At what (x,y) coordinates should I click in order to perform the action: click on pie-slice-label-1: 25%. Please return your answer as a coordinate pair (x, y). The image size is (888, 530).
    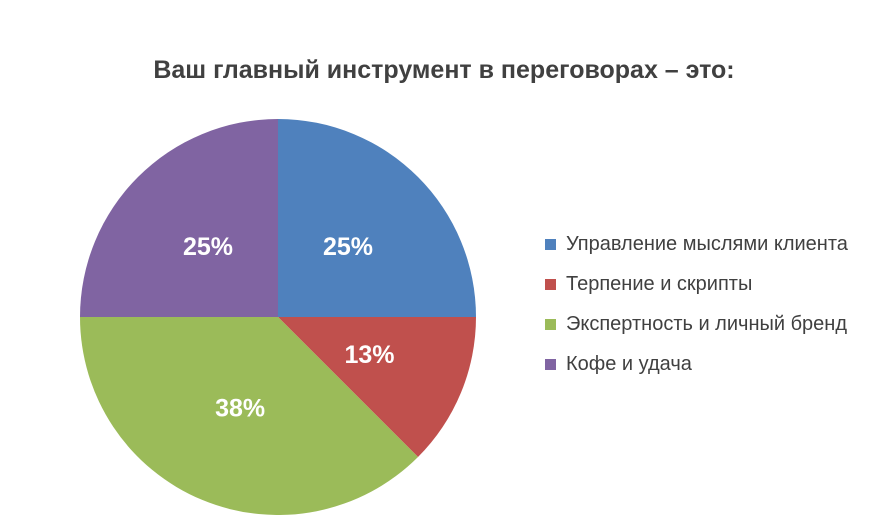
    Looking at the image, I should click on (348, 247).